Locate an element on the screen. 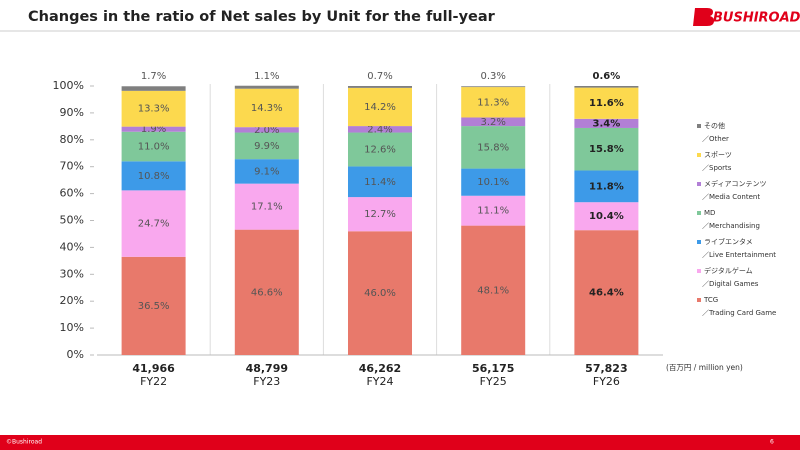 Image resolution: width=800 pixels, height=450 pixels. value-label: 1.1% is located at coordinates (266, 76).